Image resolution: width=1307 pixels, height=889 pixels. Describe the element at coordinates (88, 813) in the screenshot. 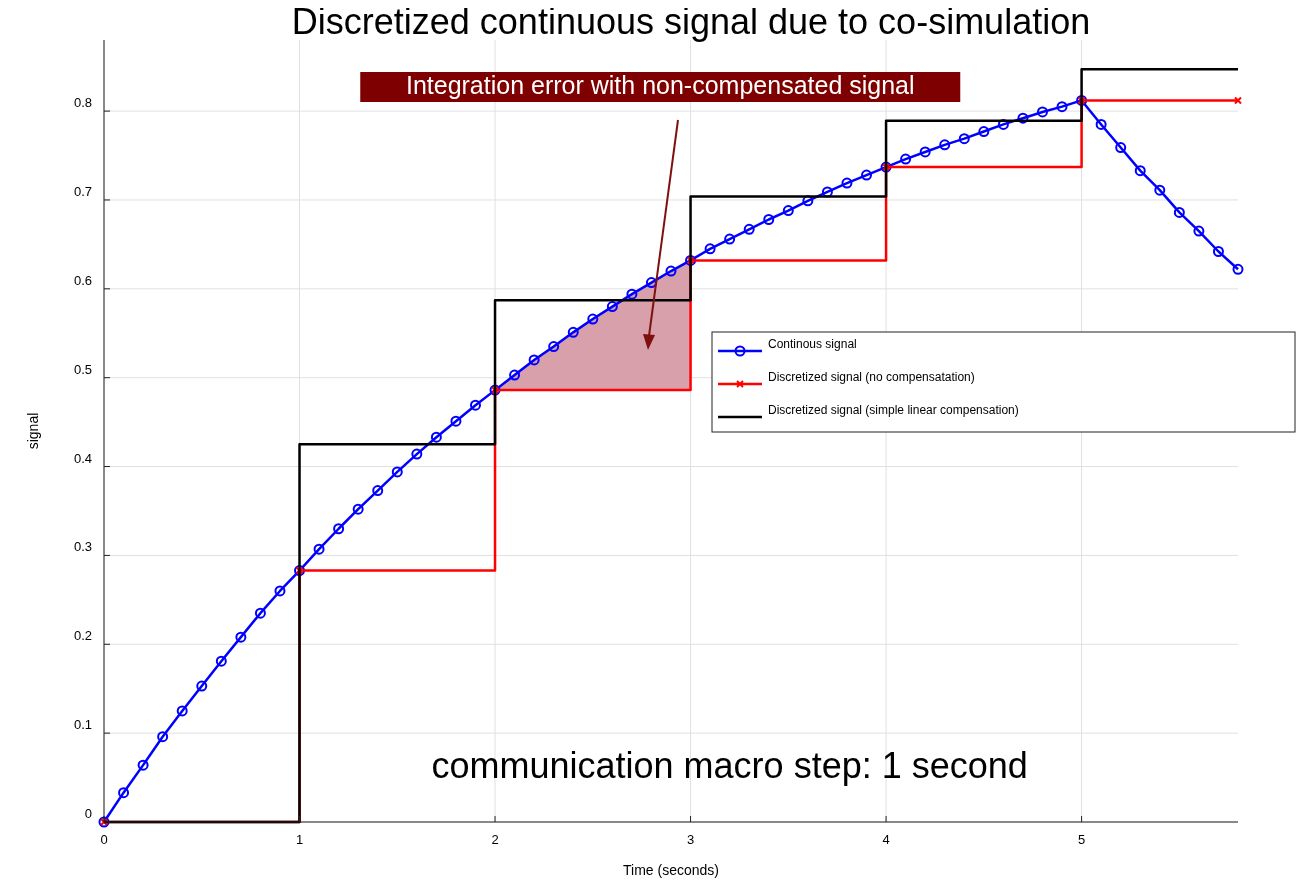

I see `y-tick-label: 0` at that location.